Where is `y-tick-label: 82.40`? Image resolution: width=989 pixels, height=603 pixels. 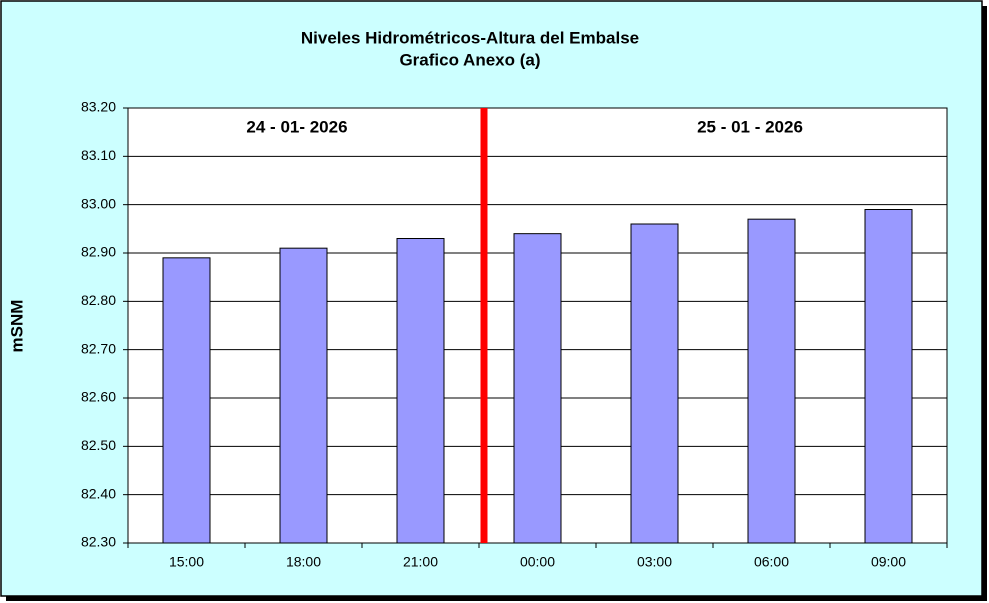 y-tick-label: 82.40 is located at coordinates (98, 493).